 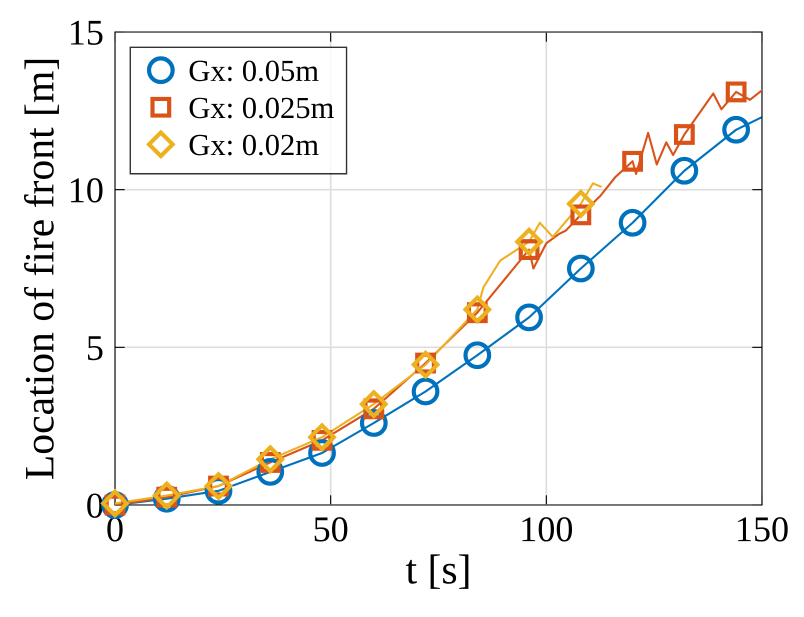 I want to click on legend-label: Gx: 0.025m, so click(x=262, y=108).